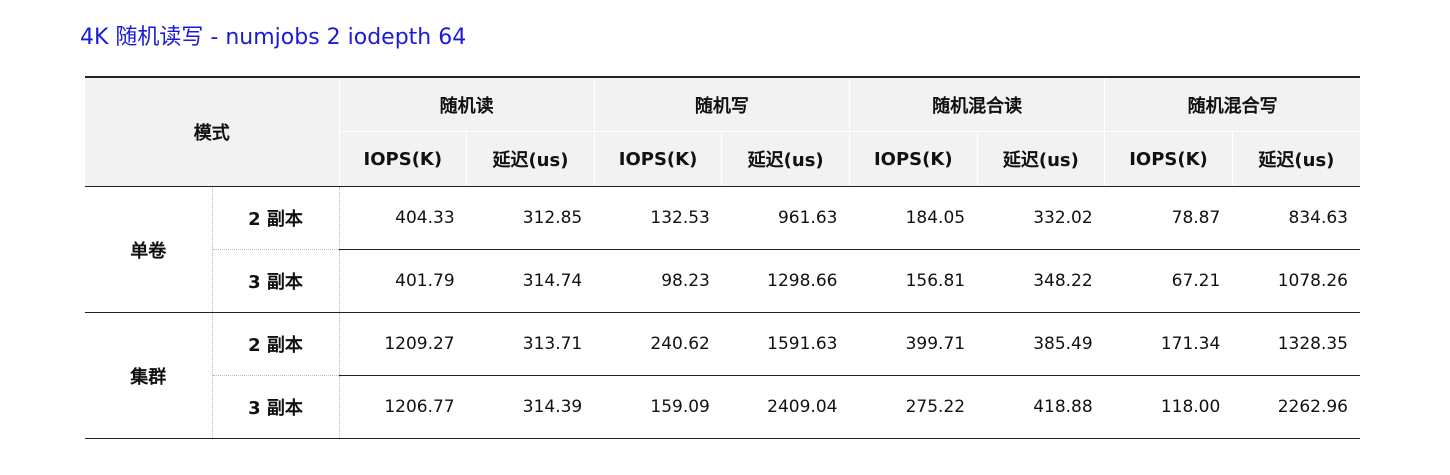 This screenshot has width=1450, height=475. Describe the element at coordinates (658, 281) in the screenshot. I see `value-cell: 98.23` at that location.